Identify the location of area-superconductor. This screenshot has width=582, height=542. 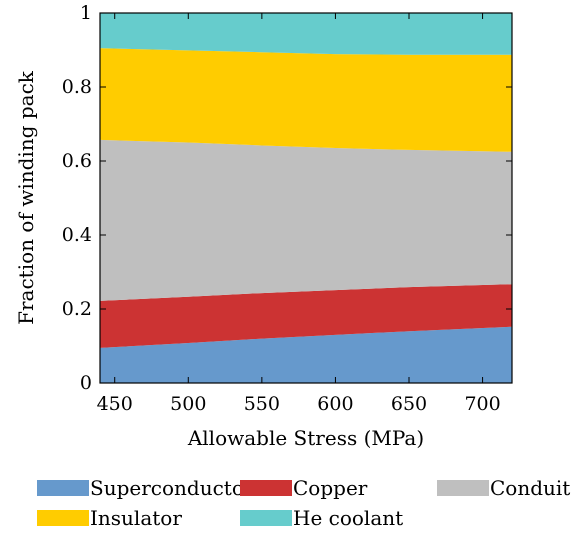
(306, 354).